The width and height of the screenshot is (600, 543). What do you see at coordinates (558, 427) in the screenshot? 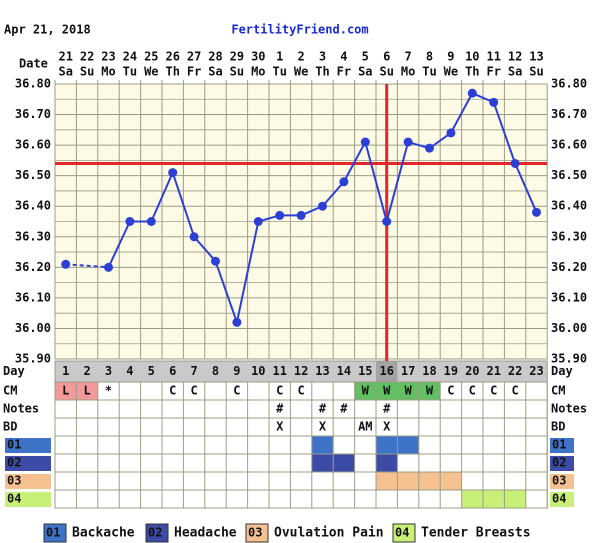
I see `row-label-right: BD` at bounding box center [558, 427].